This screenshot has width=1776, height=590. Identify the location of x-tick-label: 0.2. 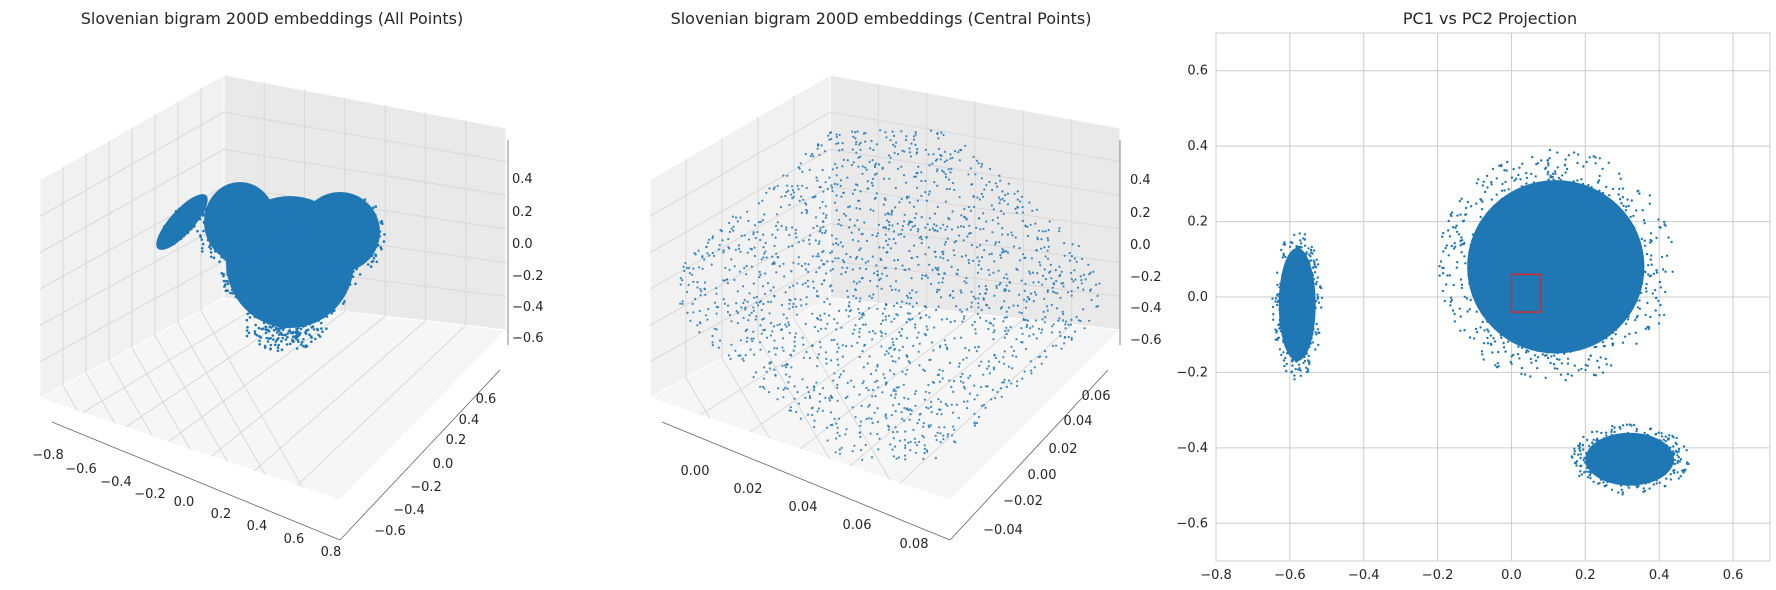
(221, 514).